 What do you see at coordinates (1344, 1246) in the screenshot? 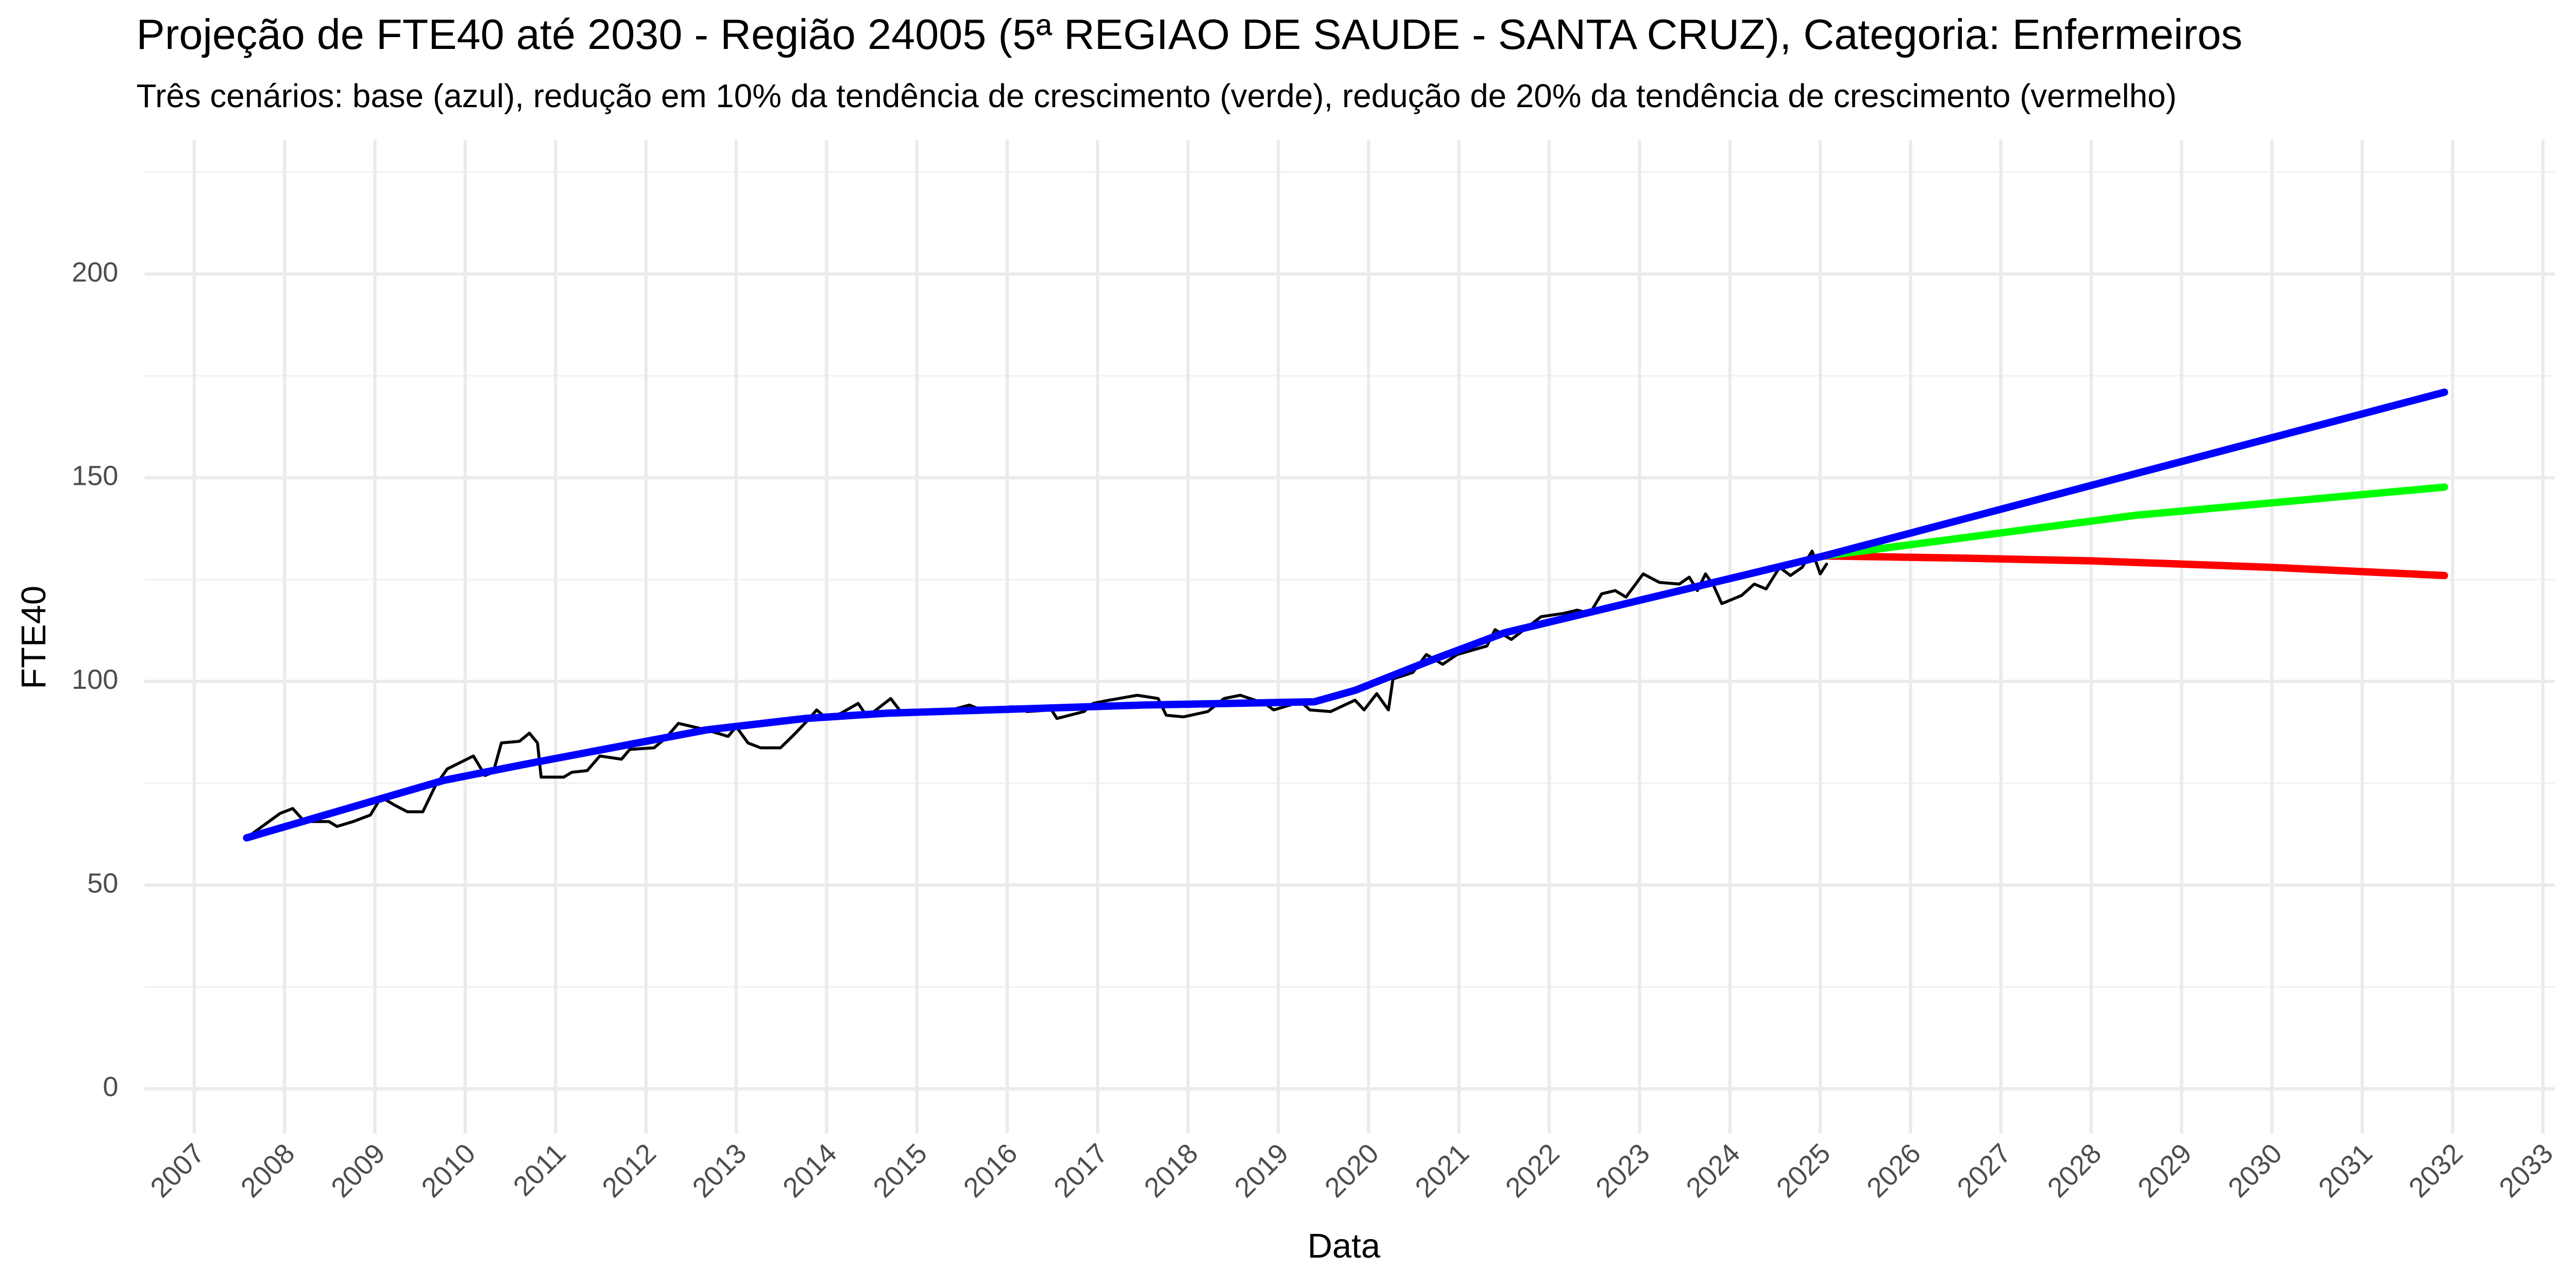
I see `x-axis-label: Data` at bounding box center [1344, 1246].